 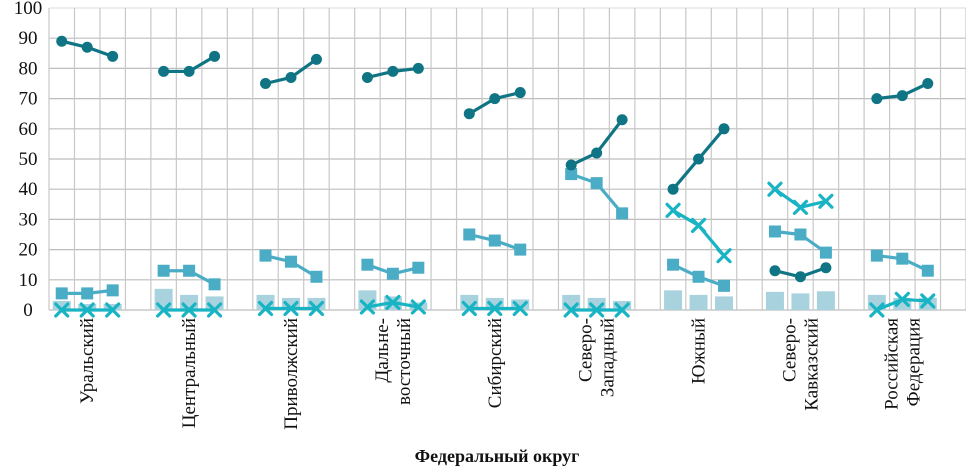 I want to click on x-tick-label: восточный, so click(x=404, y=361).